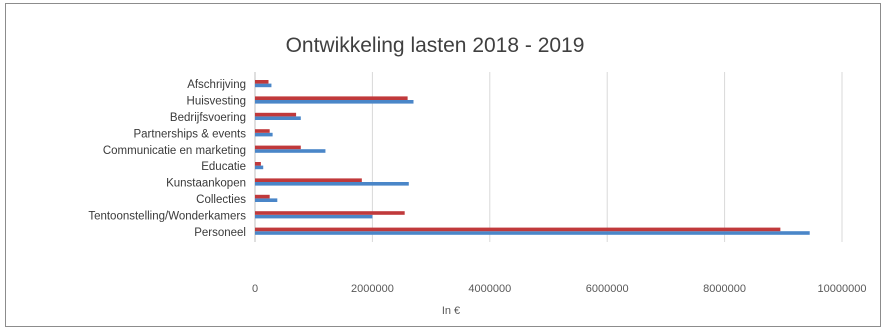 Image resolution: width=886 pixels, height=330 pixels. I want to click on category-label: Bedrijfsvoering, so click(208, 118).